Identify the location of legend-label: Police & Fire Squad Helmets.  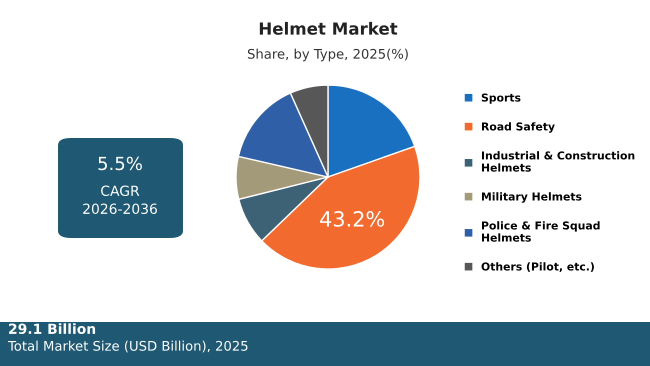
(541, 231).